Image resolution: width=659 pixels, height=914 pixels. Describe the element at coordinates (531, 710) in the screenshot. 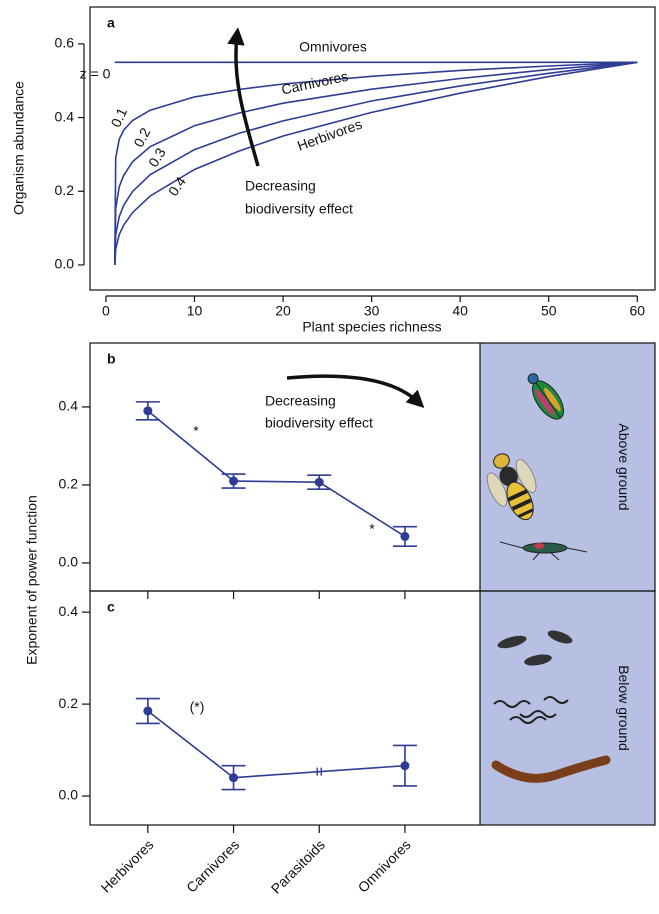

I see `nematodes` at that location.